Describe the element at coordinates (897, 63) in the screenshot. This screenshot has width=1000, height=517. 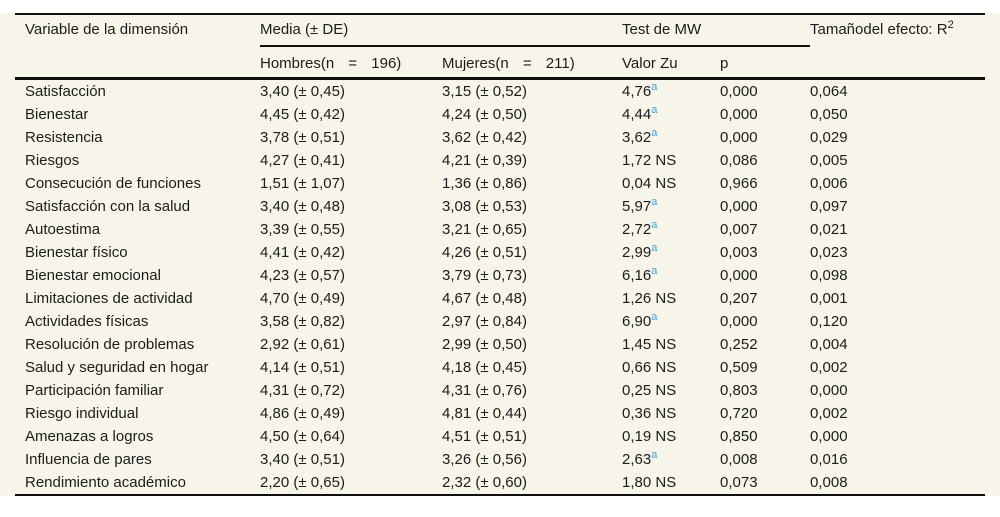
I see `subheader-spacer` at that location.